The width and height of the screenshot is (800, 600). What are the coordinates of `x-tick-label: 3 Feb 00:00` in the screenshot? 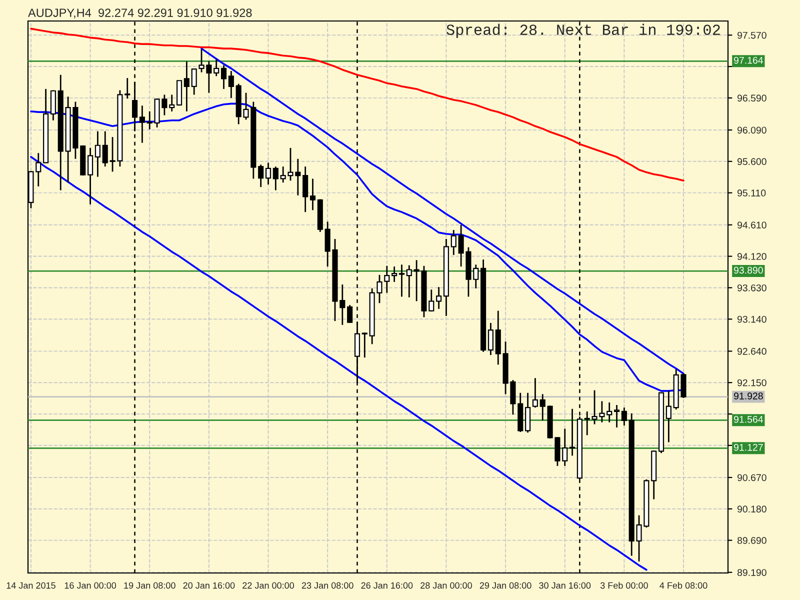 It's located at (624, 585).